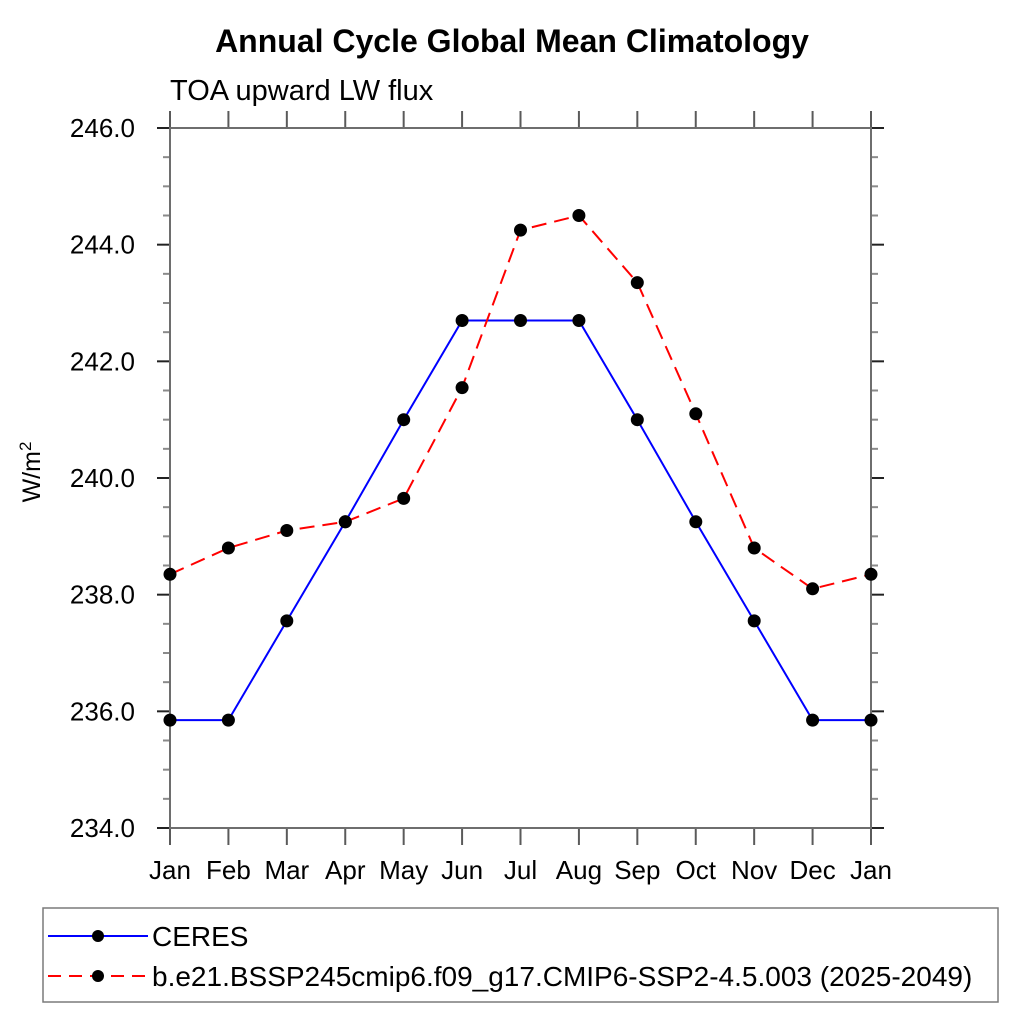 This screenshot has width=1024, height=1029. I want to click on data-point-1-Feb, so click(228, 548).